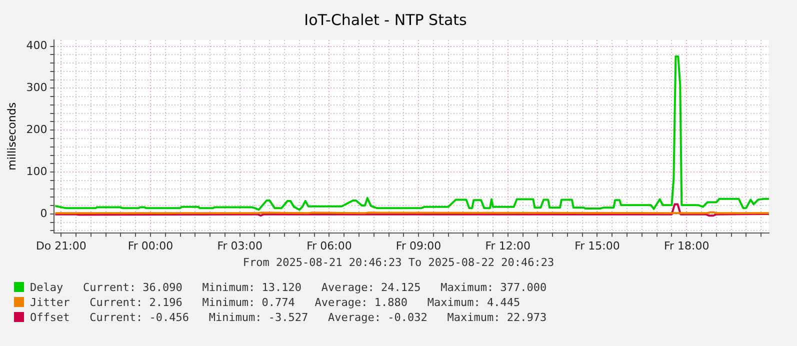 The width and height of the screenshot is (797, 346). Describe the element at coordinates (44, 213) in the screenshot. I see `y-tick-label: 0` at that location.